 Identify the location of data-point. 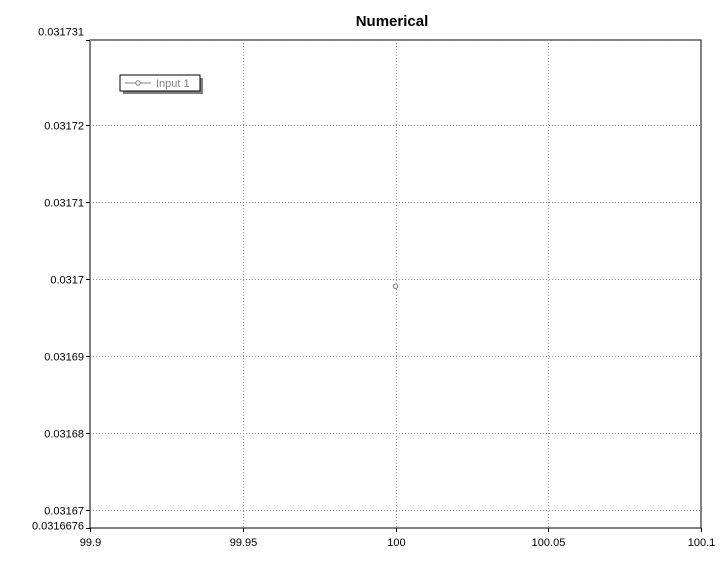
(395, 286).